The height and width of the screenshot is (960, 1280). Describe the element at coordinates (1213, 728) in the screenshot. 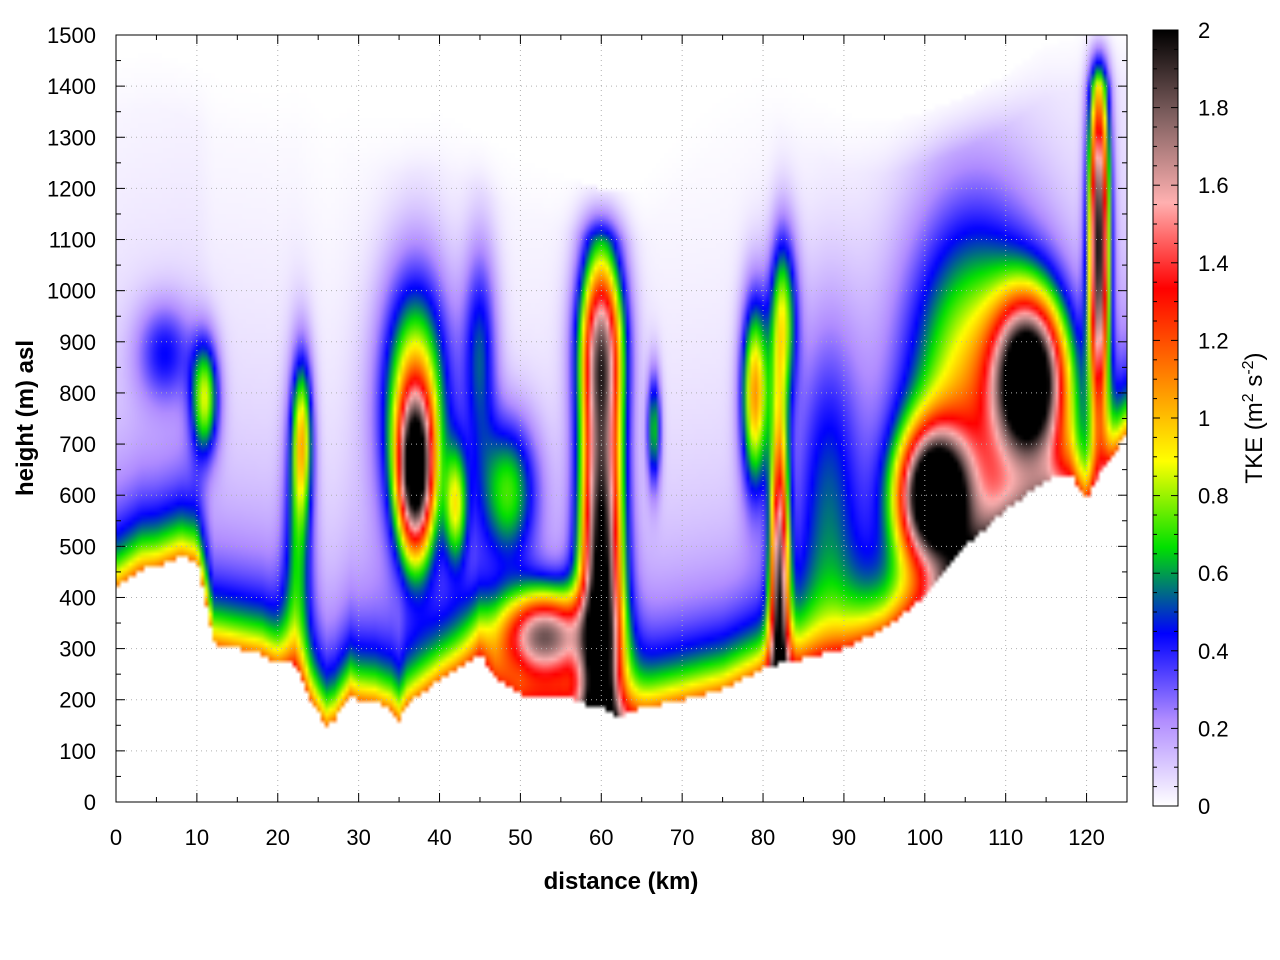

I see `colorbar-tick-label: 0.2` at that location.